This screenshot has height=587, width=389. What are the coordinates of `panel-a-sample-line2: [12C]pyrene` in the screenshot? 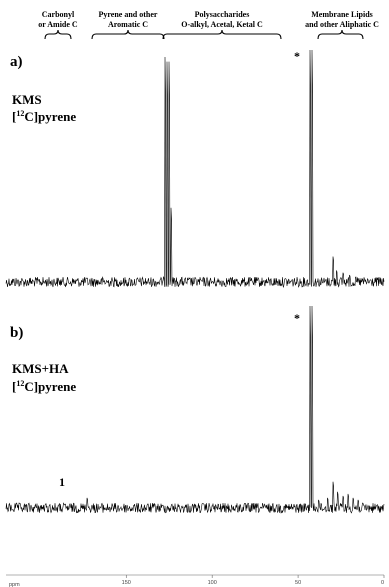 It's located at (44, 116).